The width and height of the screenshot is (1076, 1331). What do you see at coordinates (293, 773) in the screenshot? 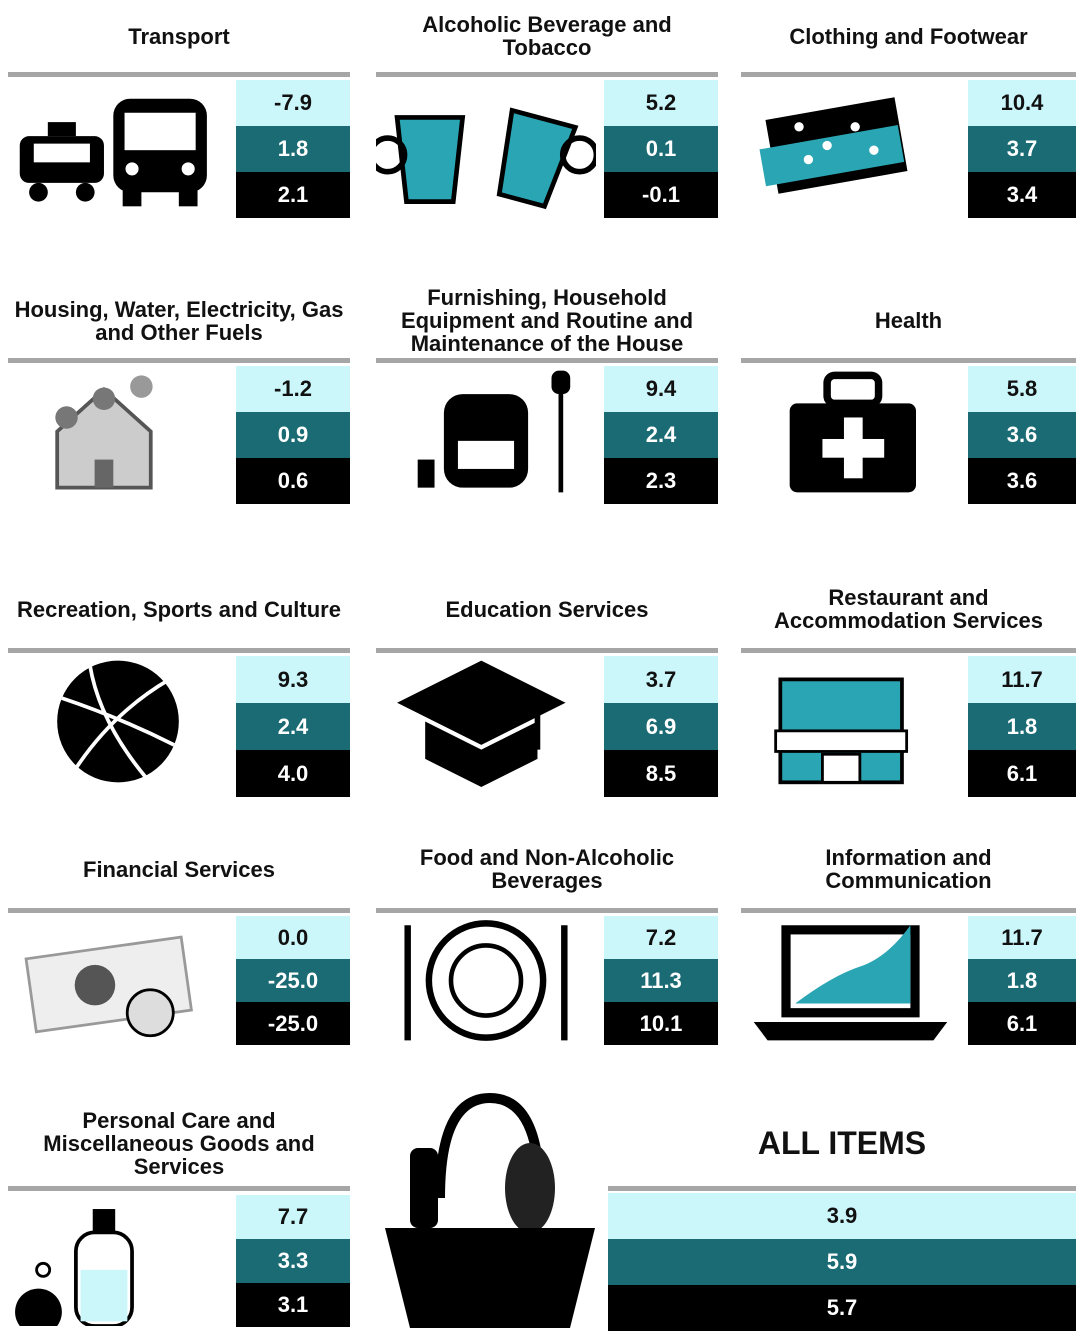
I see `value-cell: 4.0` at bounding box center [293, 773].